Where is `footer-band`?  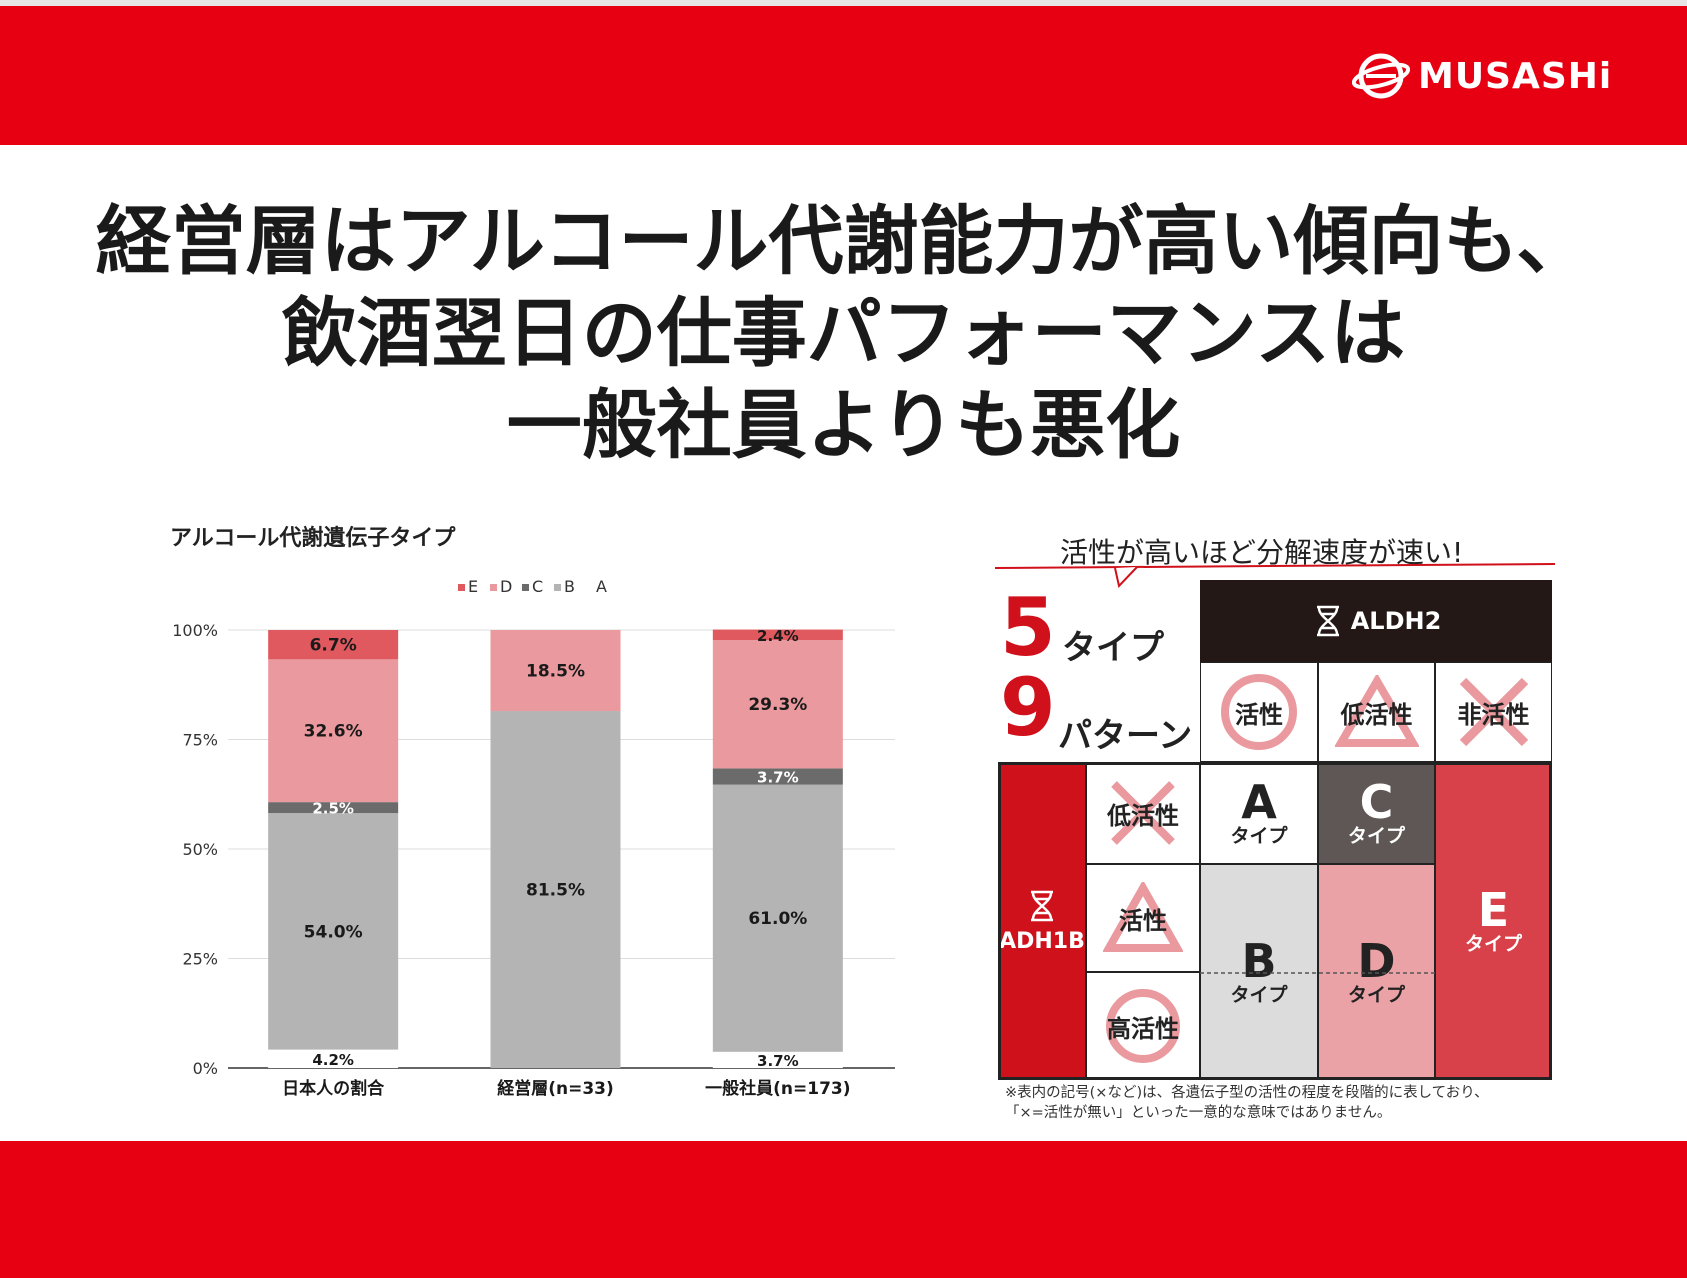
footer-band is located at coordinates (843, 1209).